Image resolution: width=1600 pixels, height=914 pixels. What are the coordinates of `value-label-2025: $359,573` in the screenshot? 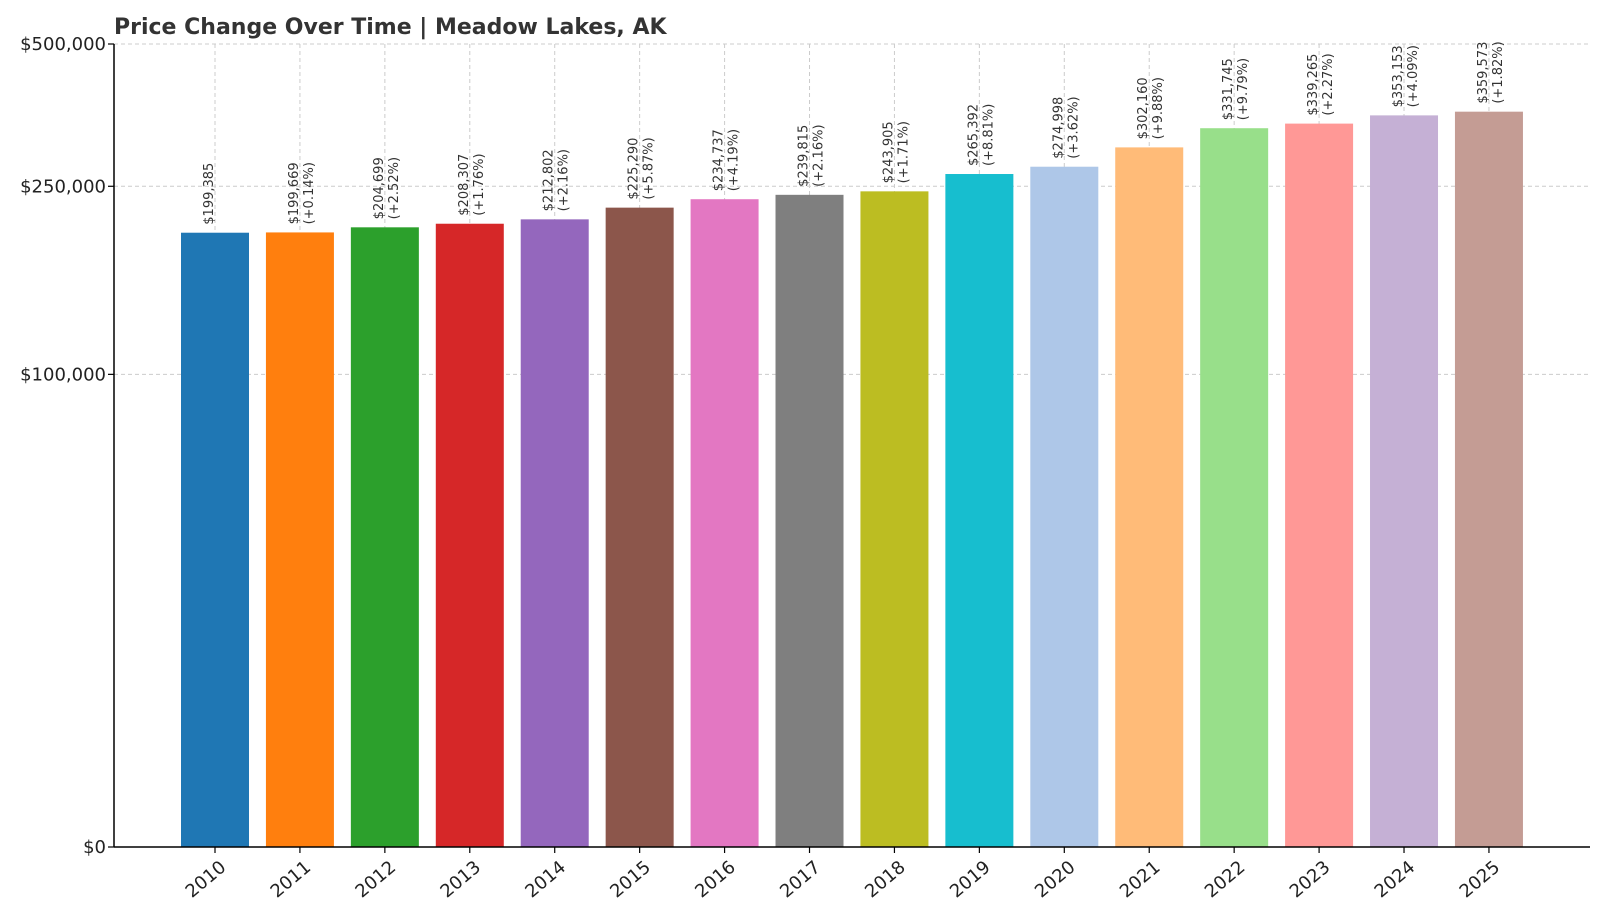 It's located at (1483, 73).